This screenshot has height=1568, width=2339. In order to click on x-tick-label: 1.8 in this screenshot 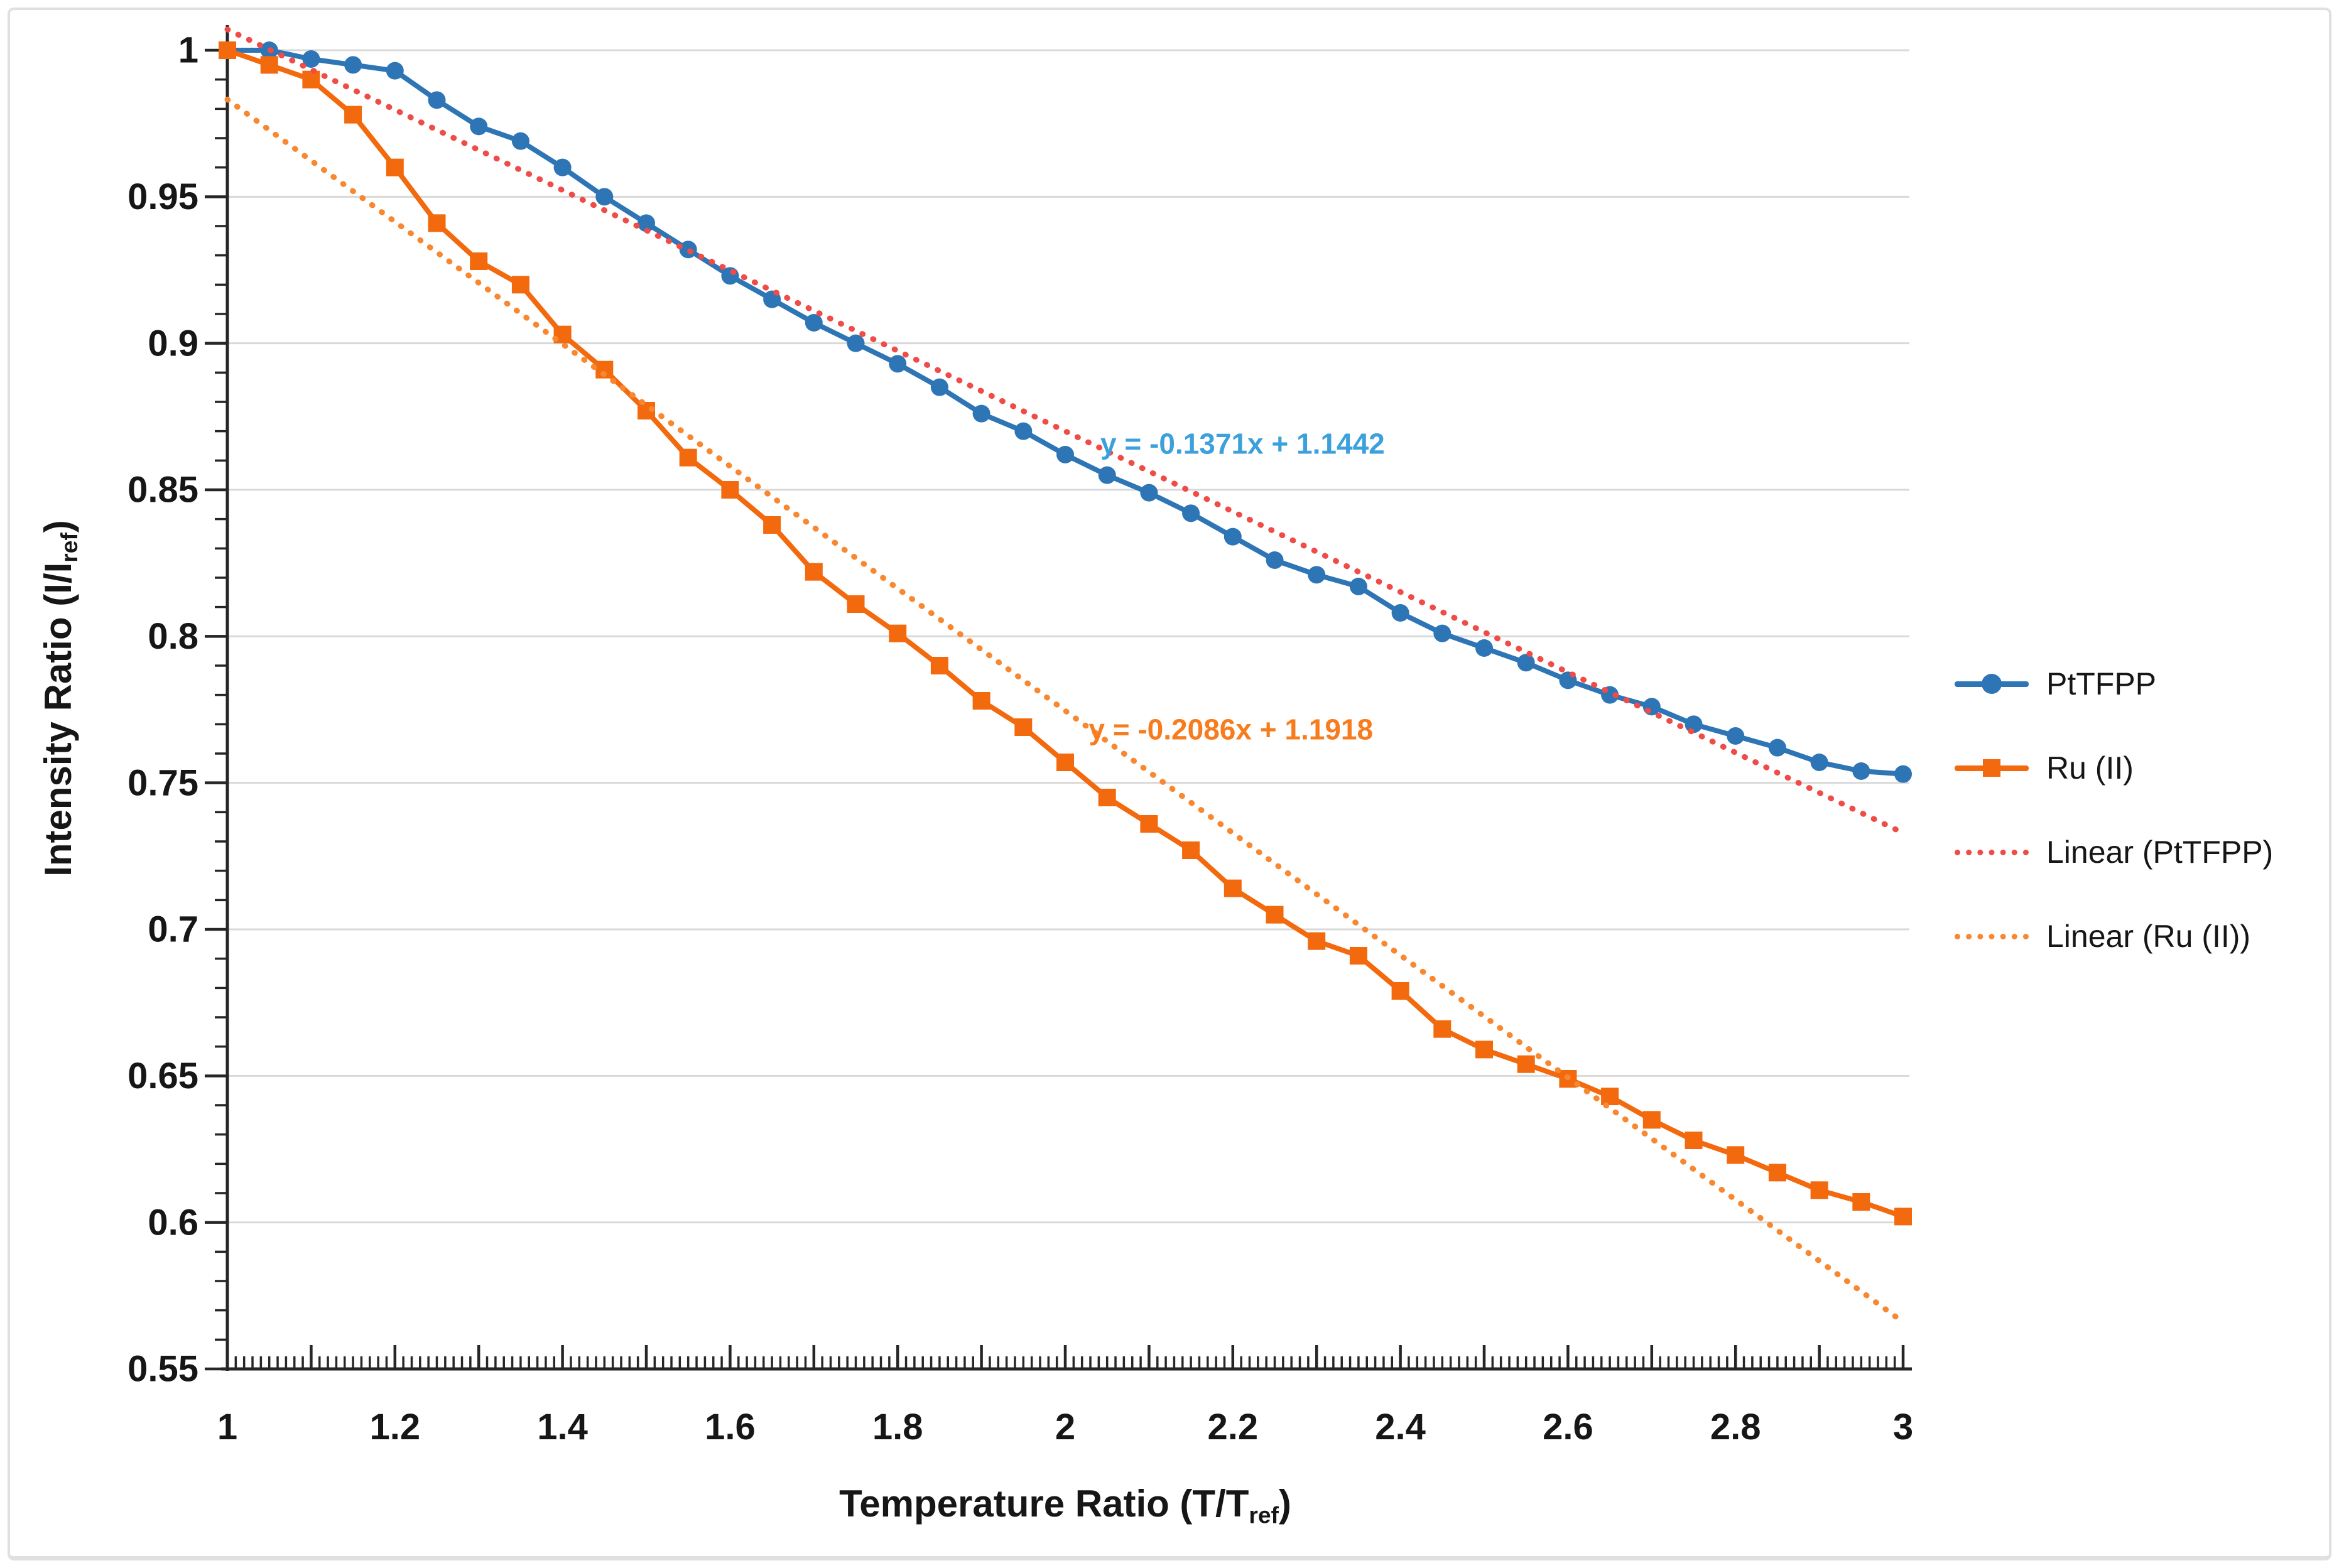, I will do `click(897, 1427)`.